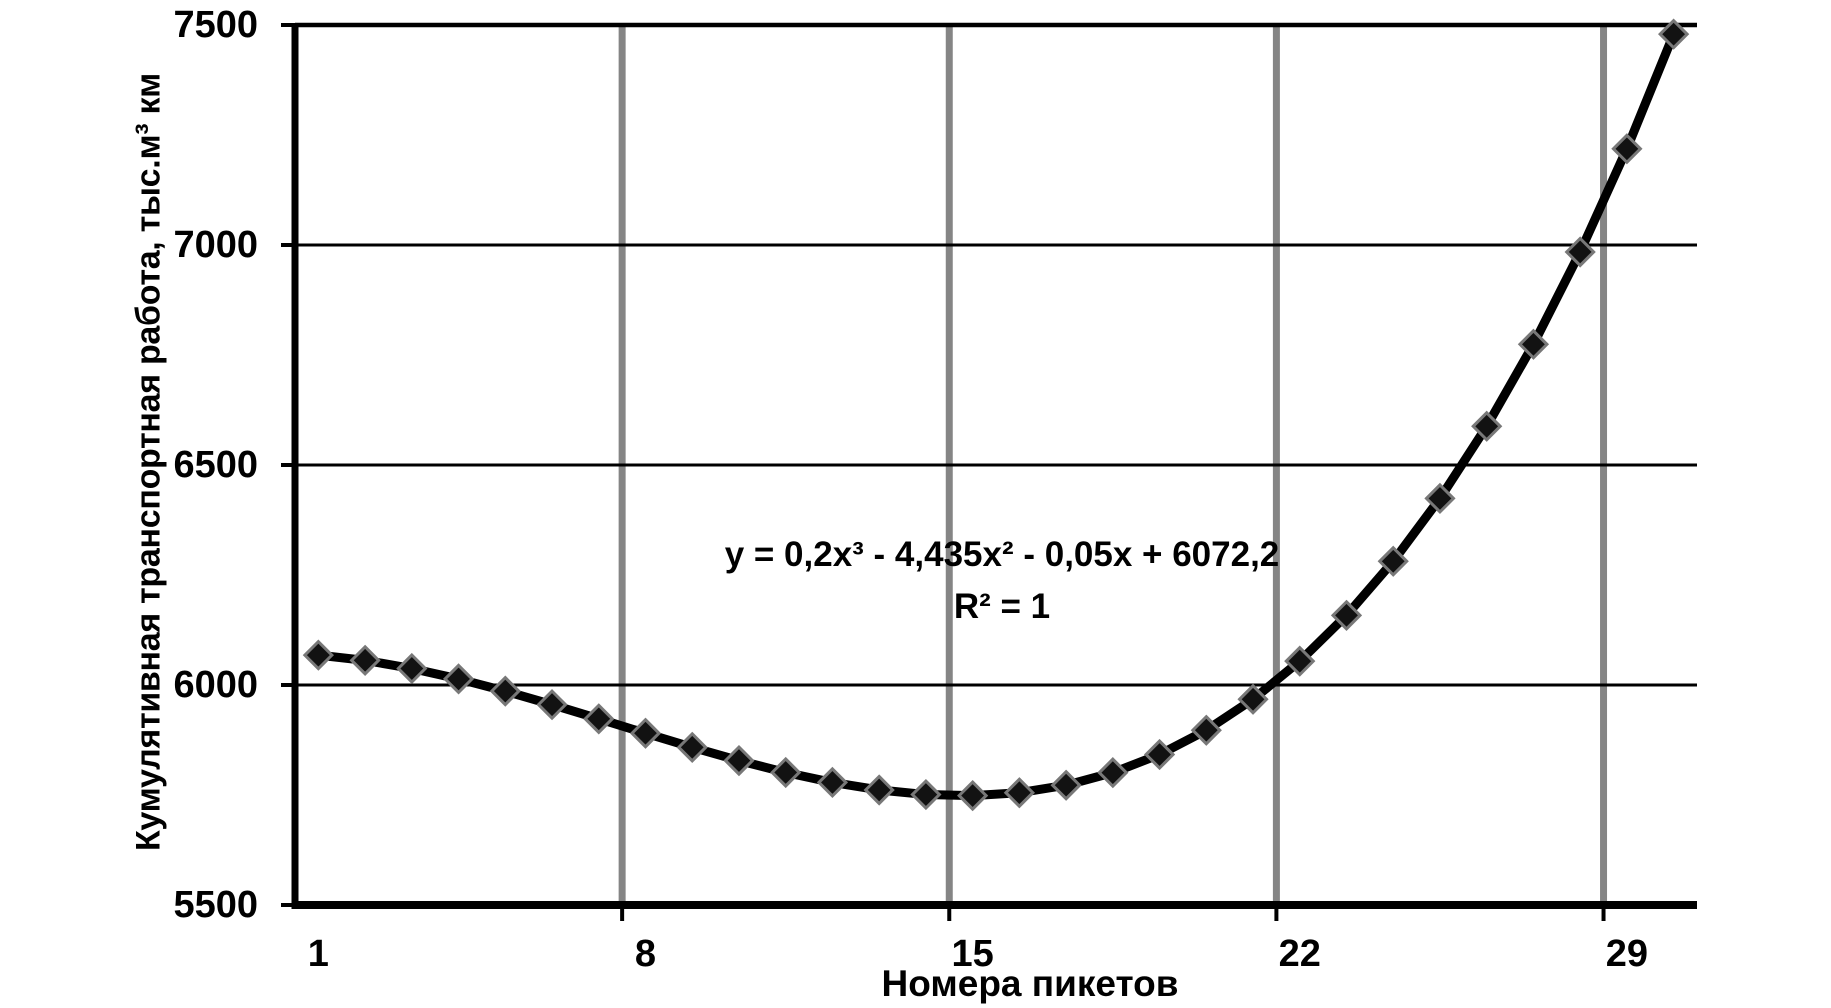  What do you see at coordinates (215, 905) in the screenshot?
I see `y-tick-label: 5500` at bounding box center [215, 905].